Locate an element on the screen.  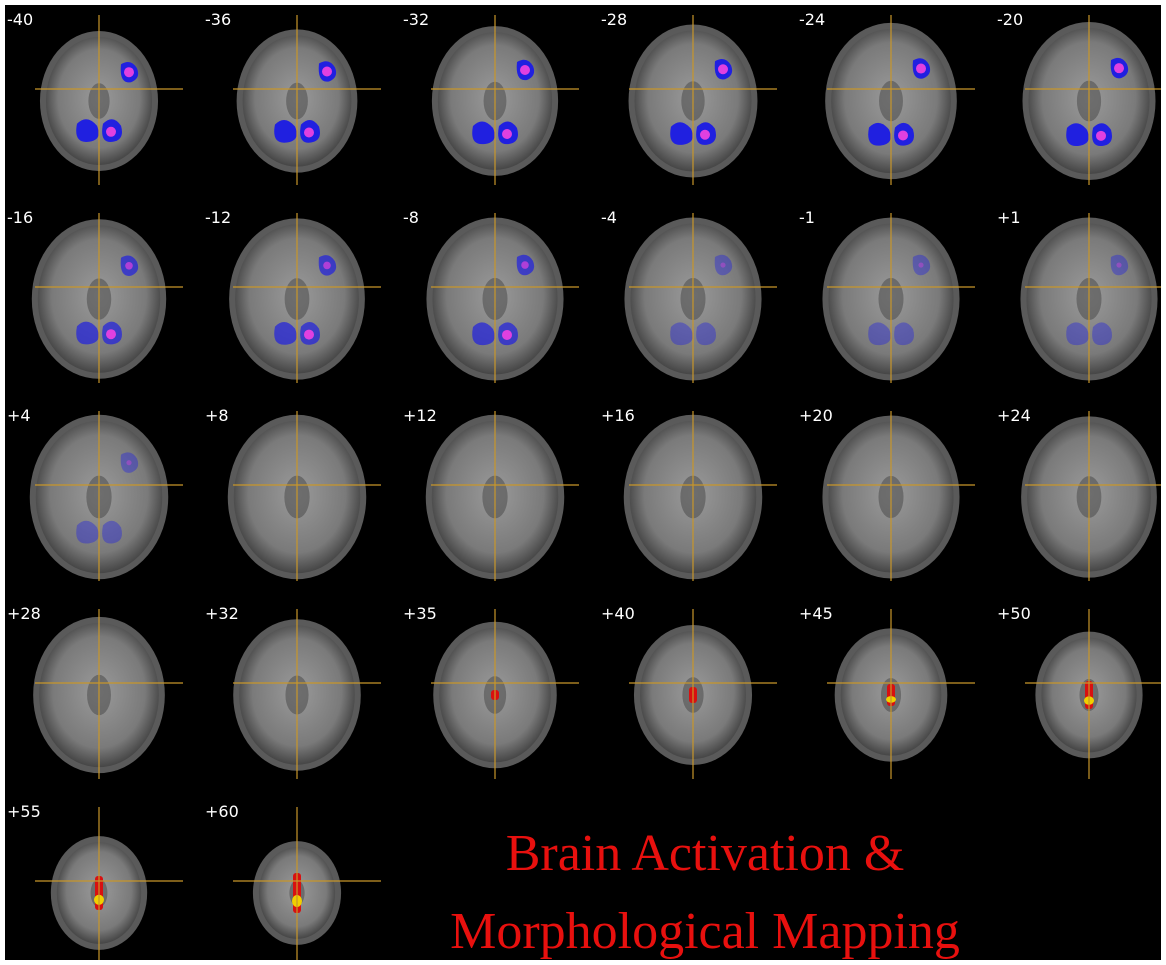
slice-coordinate-label: -1 is located at coordinates (807, 217).